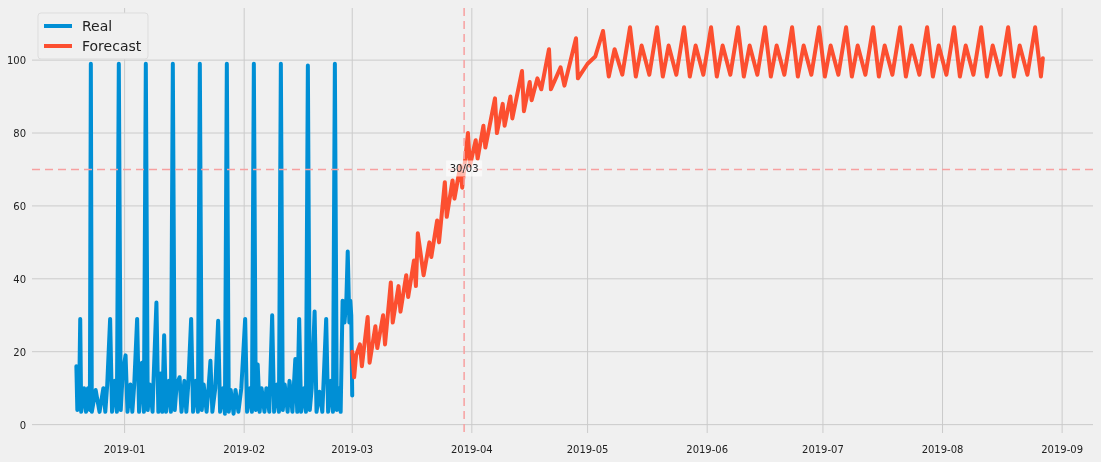 This screenshot has height=462, width=1101. I want to click on y-tick-label: 20, so click(19, 352).